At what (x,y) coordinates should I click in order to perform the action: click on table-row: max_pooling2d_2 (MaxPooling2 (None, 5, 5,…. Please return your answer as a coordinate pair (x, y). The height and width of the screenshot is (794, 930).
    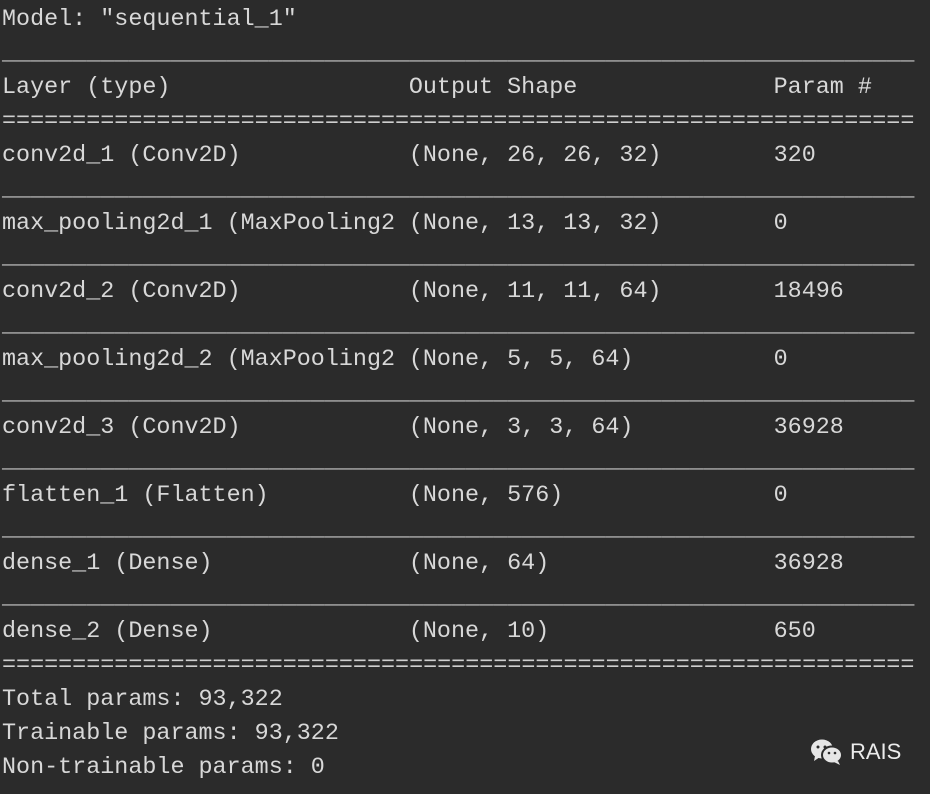
    Looking at the image, I should click on (466, 360).